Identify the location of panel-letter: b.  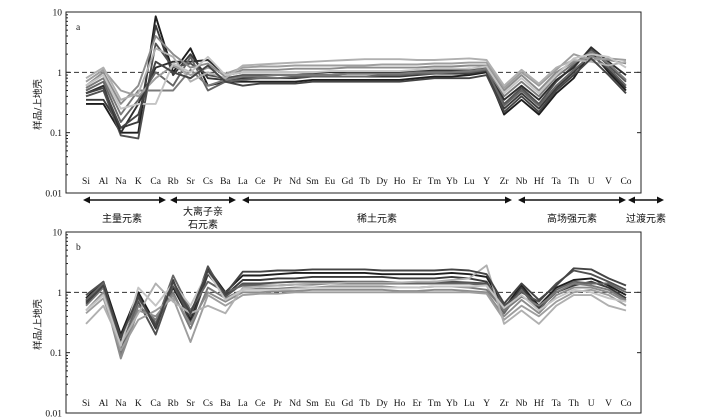
(78, 248).